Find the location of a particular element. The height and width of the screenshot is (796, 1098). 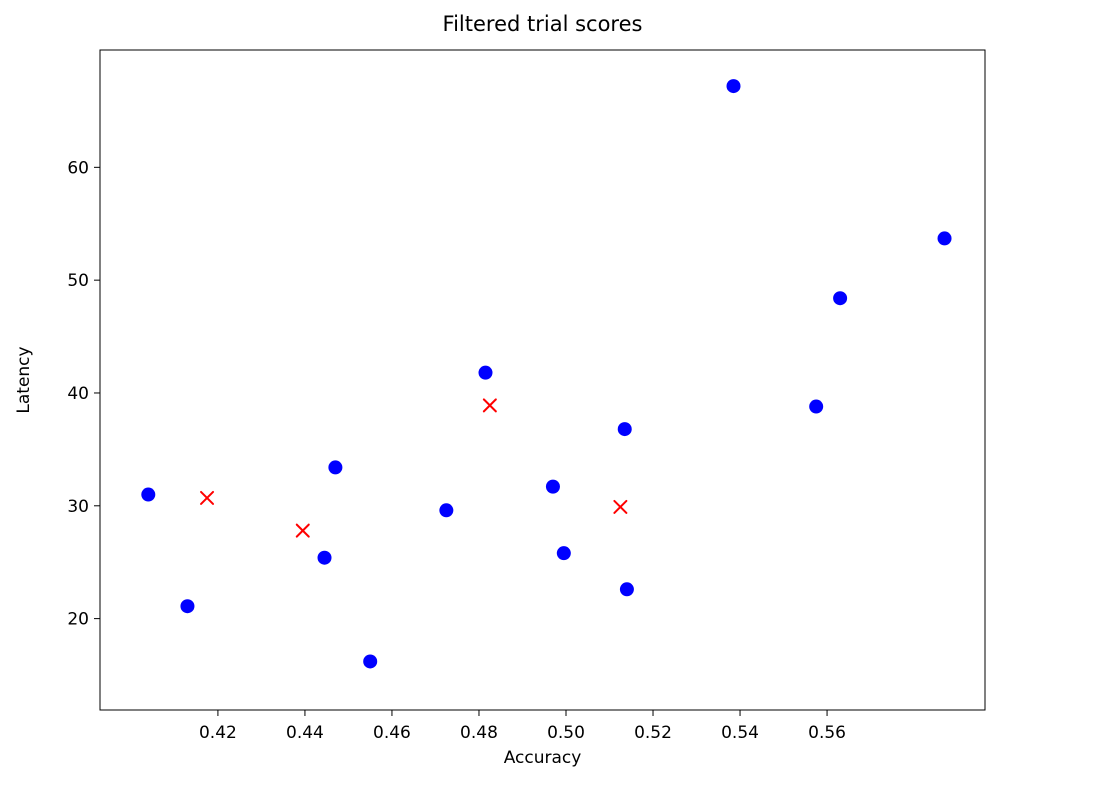

x-tick-label: 0.52 is located at coordinates (653, 733).